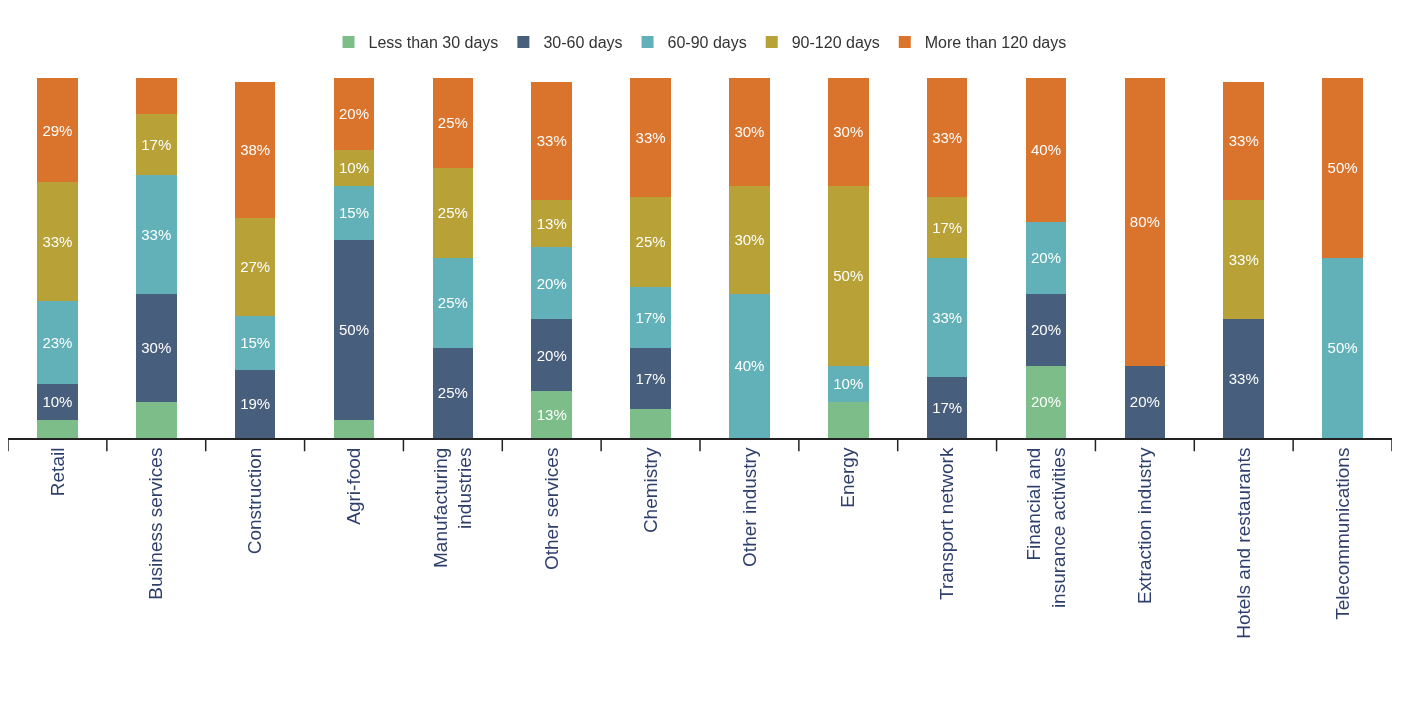 The height and width of the screenshot is (702, 1403). I want to click on data-label: 19%, so click(255, 404).